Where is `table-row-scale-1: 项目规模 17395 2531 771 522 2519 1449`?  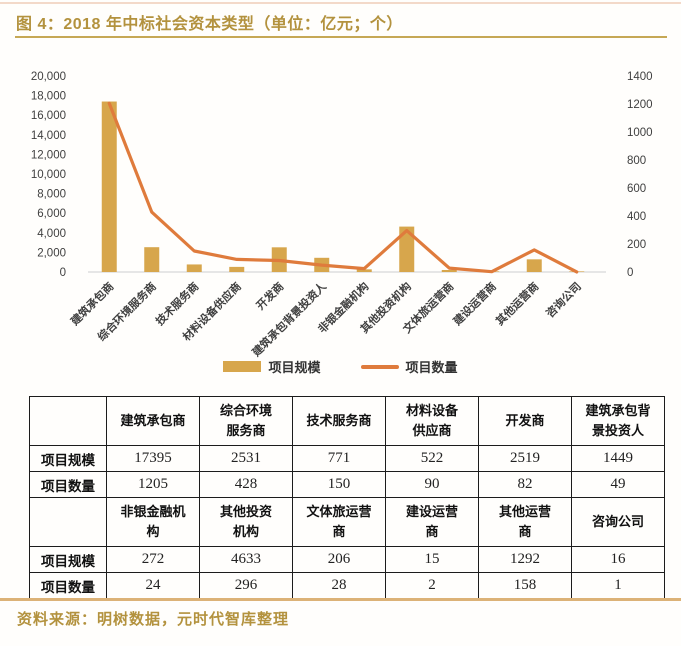 table-row-scale-1: 项目规模 17395 2531 771 522 2519 1449 is located at coordinates (347, 458).